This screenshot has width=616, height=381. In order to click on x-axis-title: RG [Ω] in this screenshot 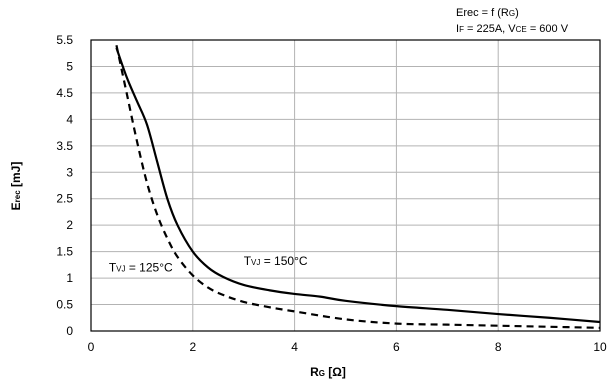, I will do `click(328, 372)`.